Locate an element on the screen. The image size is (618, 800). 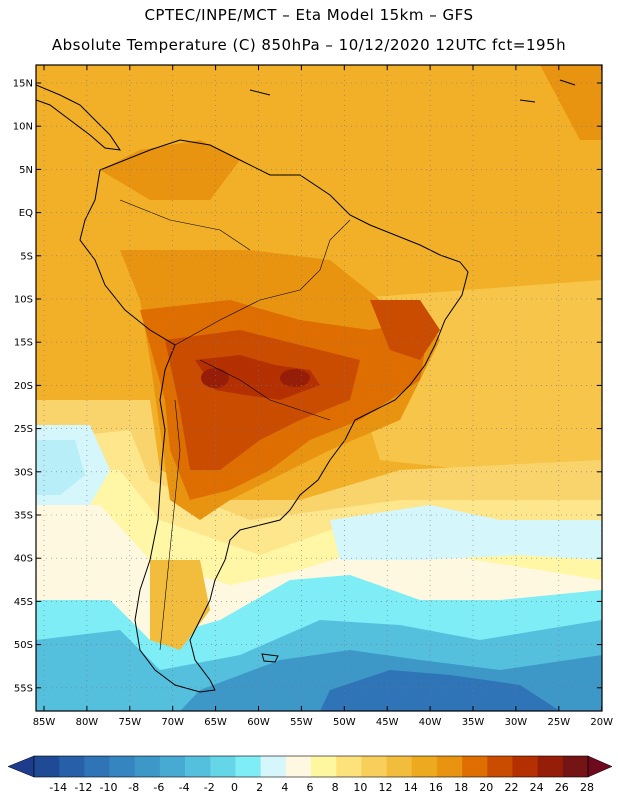
cool-tongue-6C is located at coordinates (466, 532).